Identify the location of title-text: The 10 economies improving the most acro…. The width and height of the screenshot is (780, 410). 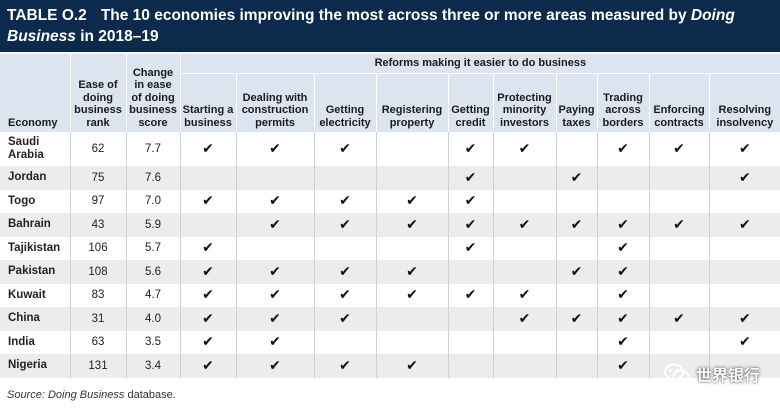
(395, 15).